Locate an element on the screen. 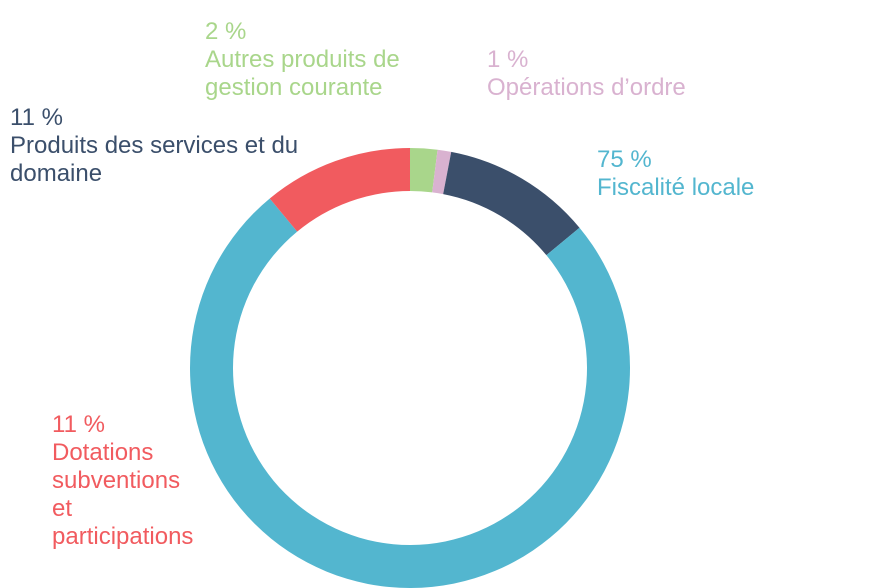  category-label: Opérations d’ordre is located at coordinates (586, 87).